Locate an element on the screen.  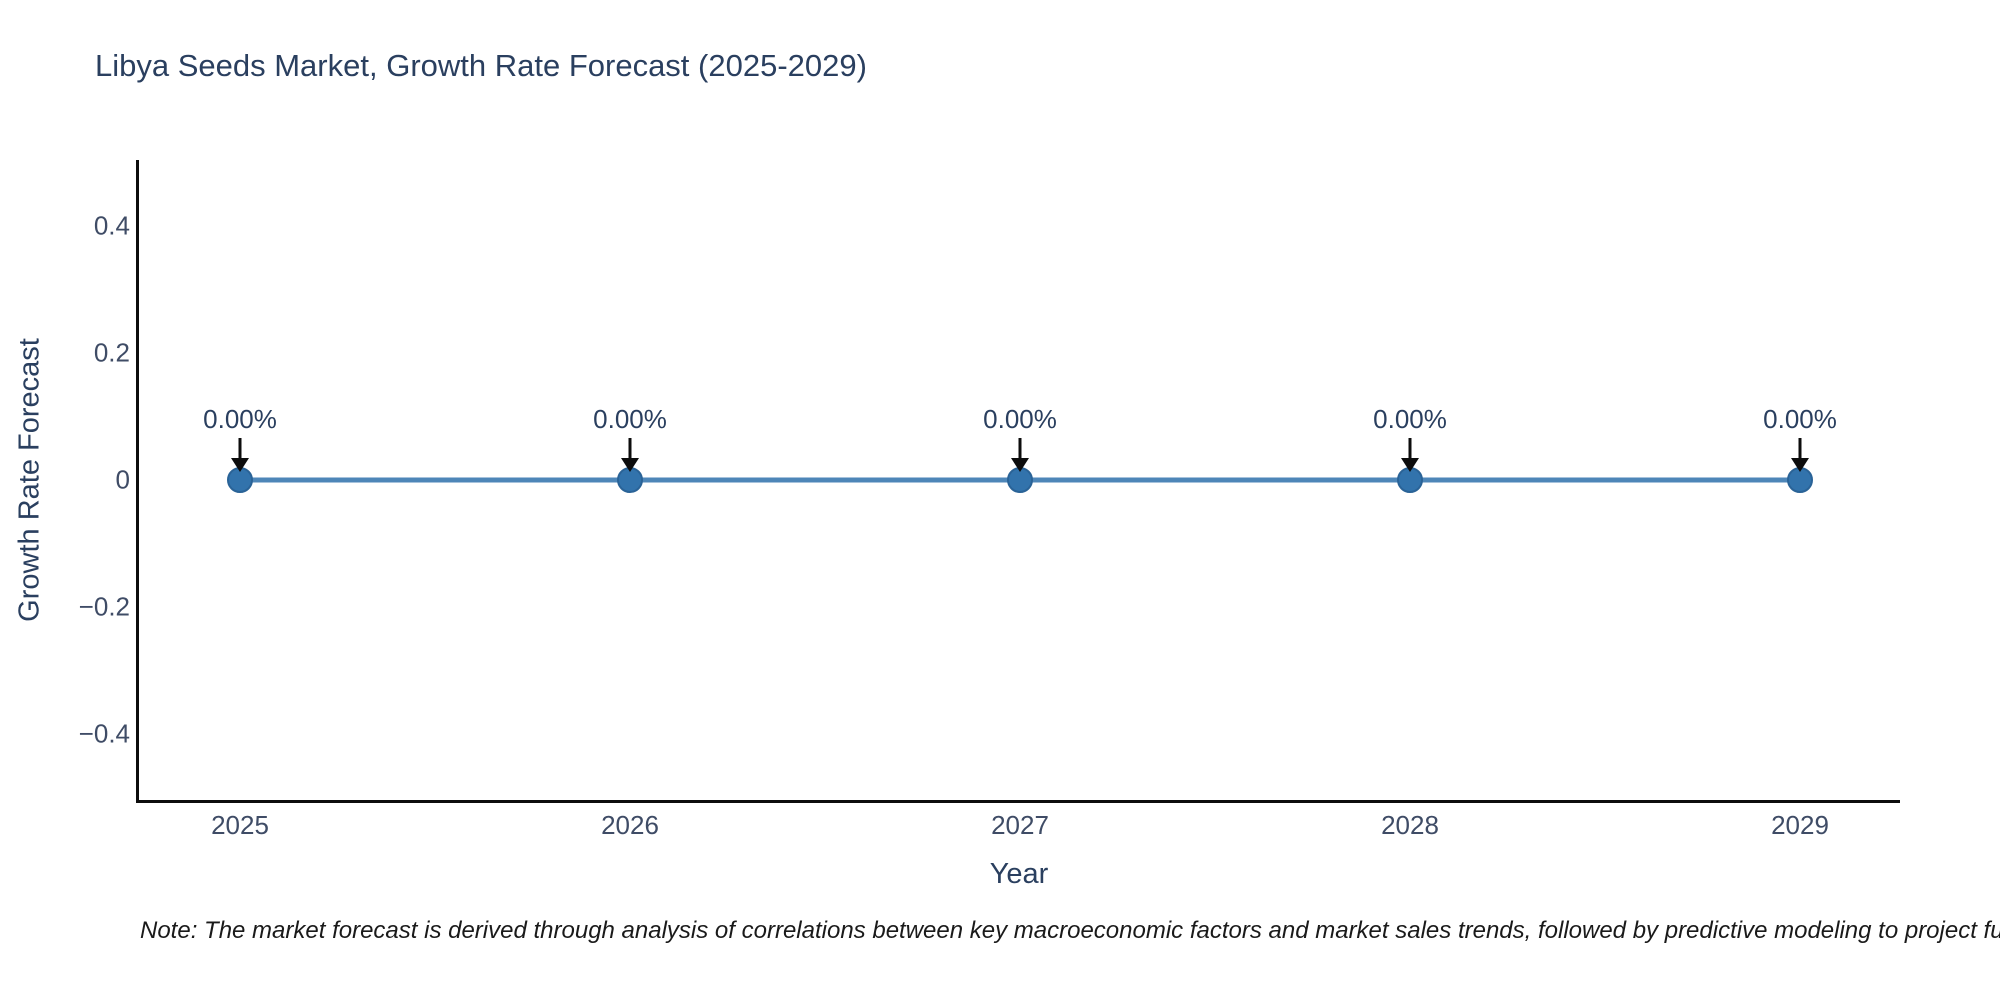
y-tick-label: −0.2 is located at coordinates (104, 606).